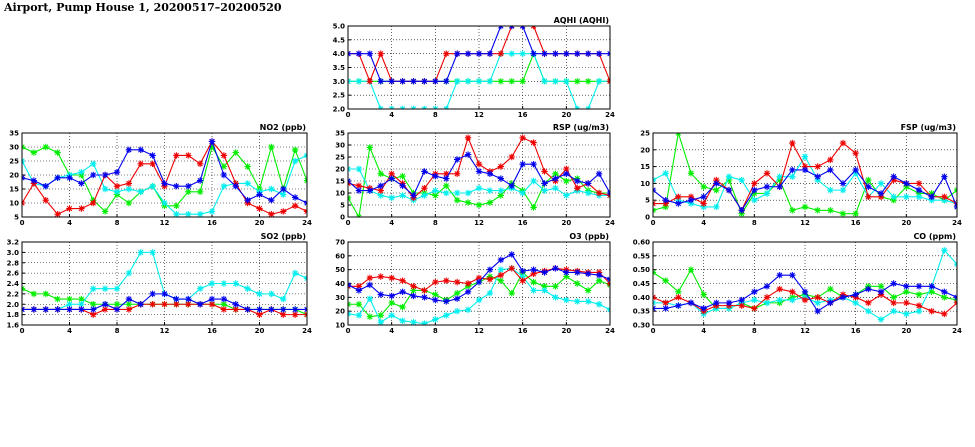 The width and height of the screenshot is (975, 447). What do you see at coordinates (164, 175) in the screenshot?
I see `plot-frame` at bounding box center [164, 175].